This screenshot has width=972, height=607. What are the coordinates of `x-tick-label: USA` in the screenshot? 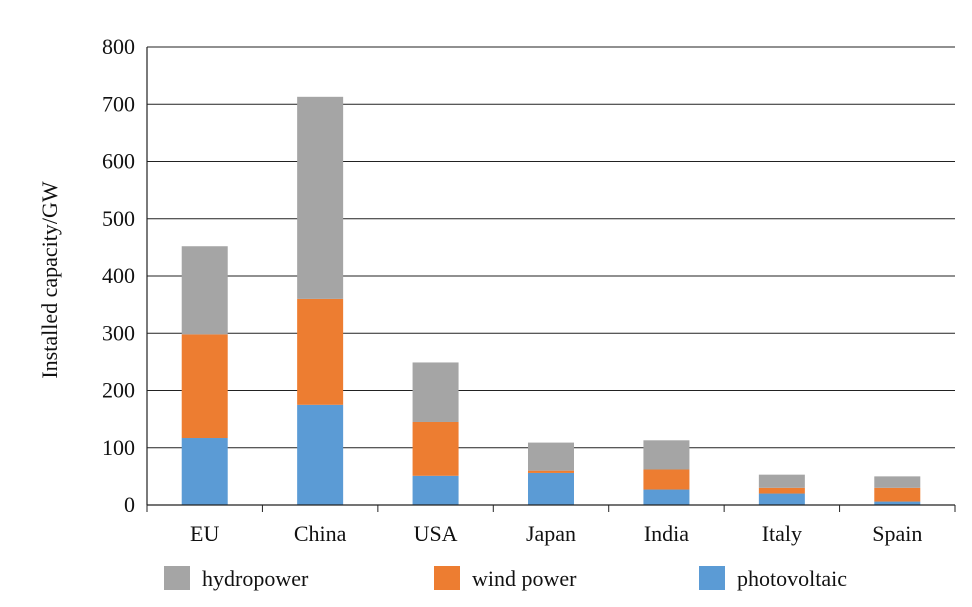 It's located at (436, 533).